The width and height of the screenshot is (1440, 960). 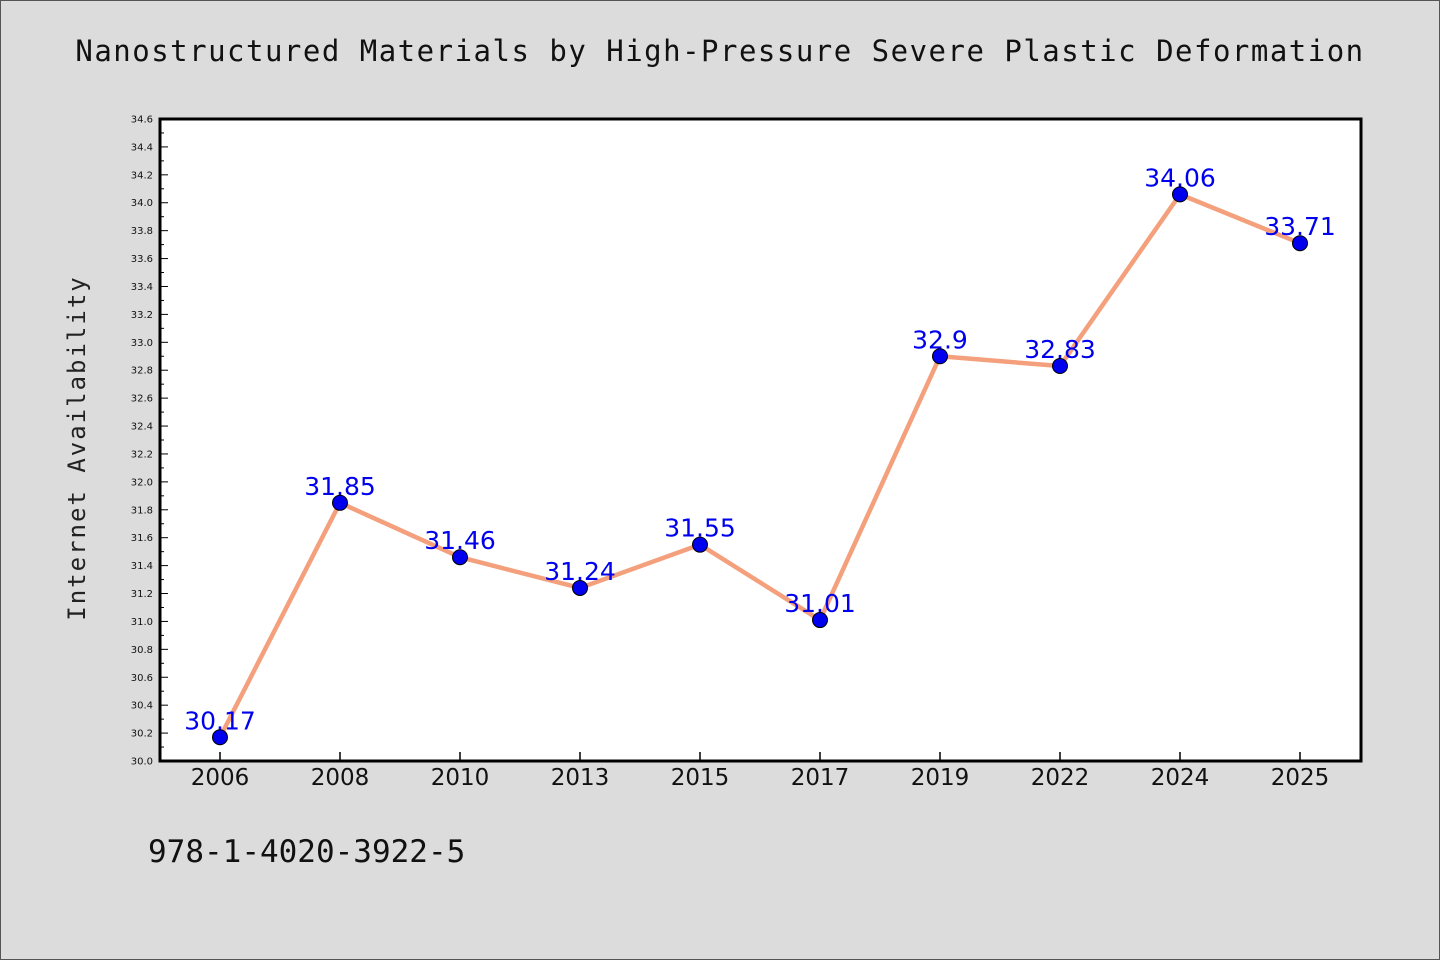 I want to click on y-tick-label: 32.0, so click(x=142, y=482).